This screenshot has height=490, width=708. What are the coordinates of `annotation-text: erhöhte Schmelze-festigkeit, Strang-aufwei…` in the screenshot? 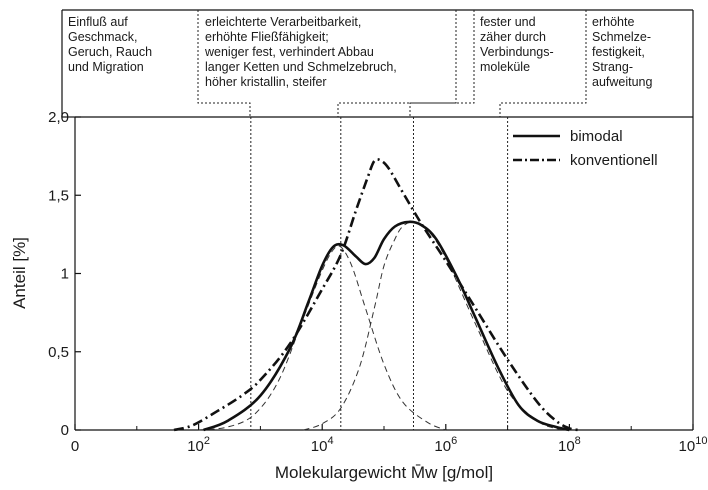 It's located at (622, 52).